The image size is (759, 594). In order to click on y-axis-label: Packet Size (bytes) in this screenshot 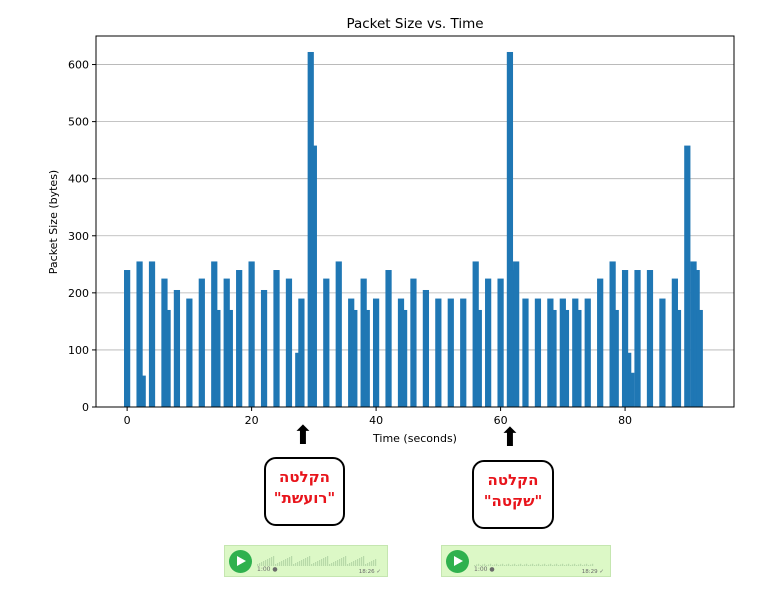, I will do `click(53, 222)`.